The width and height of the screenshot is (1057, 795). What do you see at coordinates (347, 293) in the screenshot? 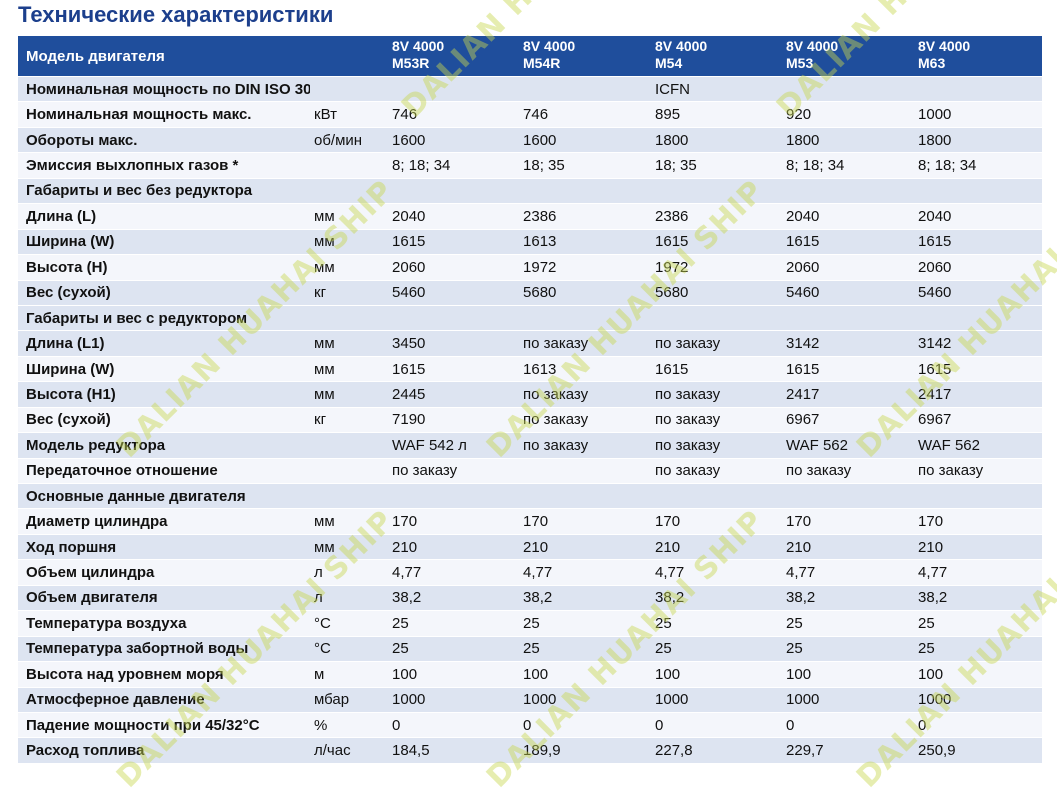
I see `row-unit: кг` at bounding box center [347, 293].